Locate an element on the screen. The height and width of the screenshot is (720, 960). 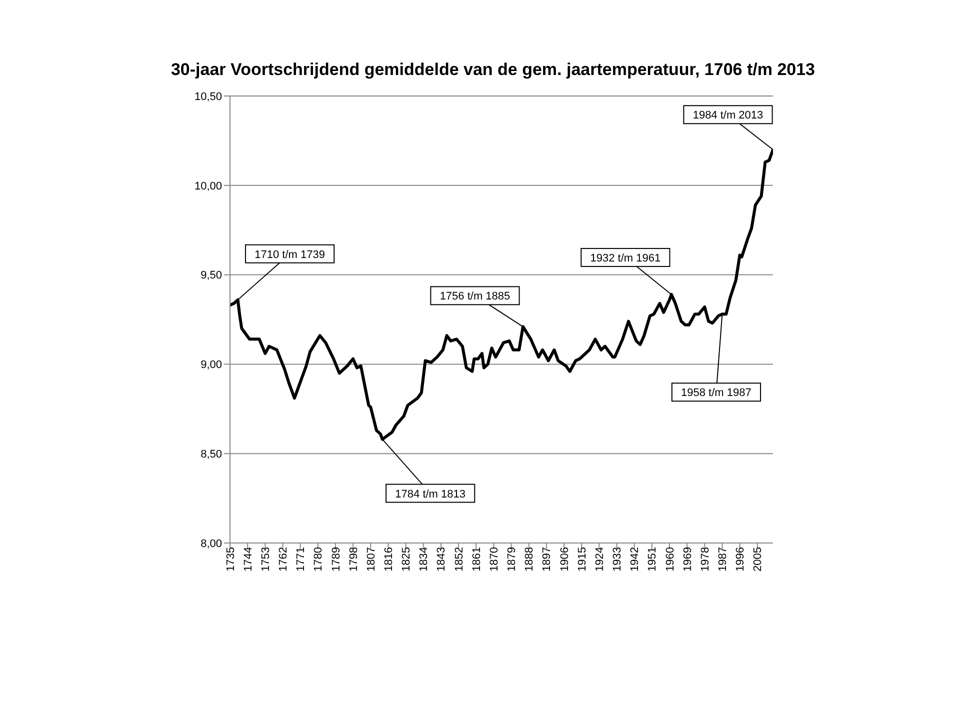
annotation: 1784 t/m 1813 is located at coordinates (430, 494).